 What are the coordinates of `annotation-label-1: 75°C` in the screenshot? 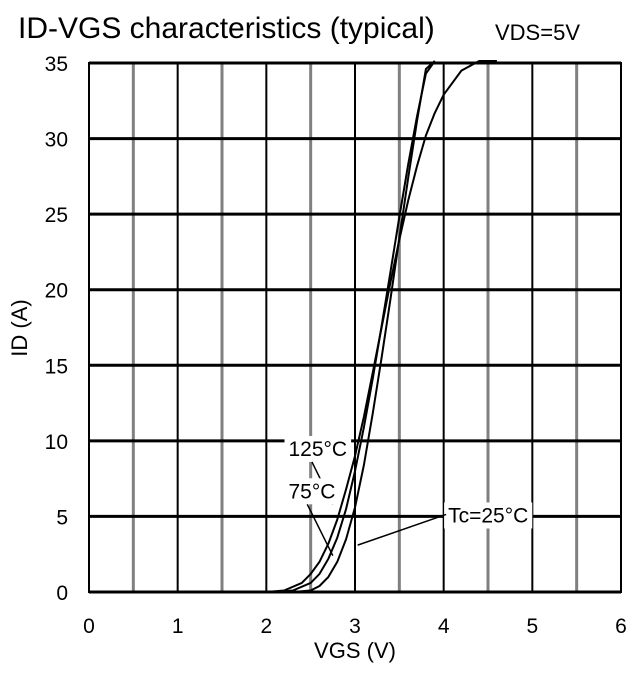 It's located at (312, 491).